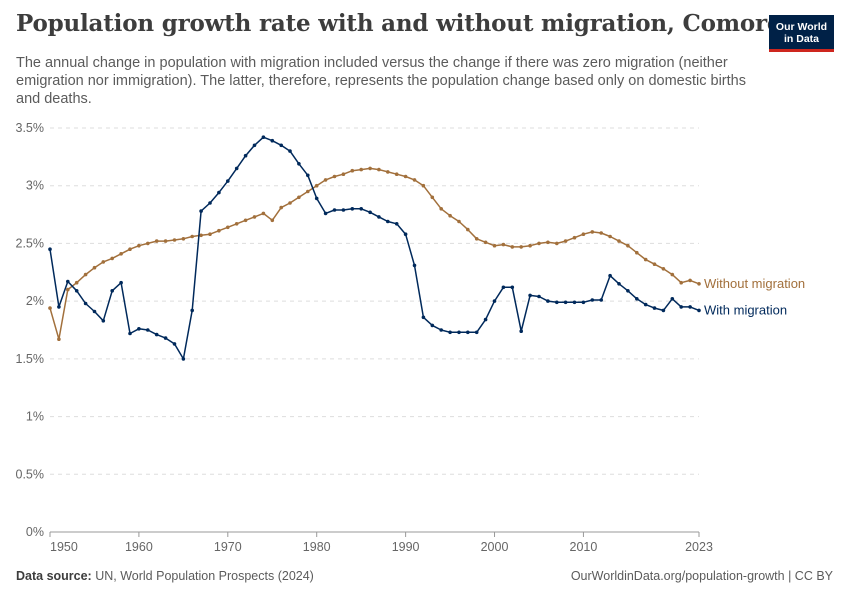 This screenshot has width=850, height=600. I want to click on x-tick-label: 2000, so click(495, 547).